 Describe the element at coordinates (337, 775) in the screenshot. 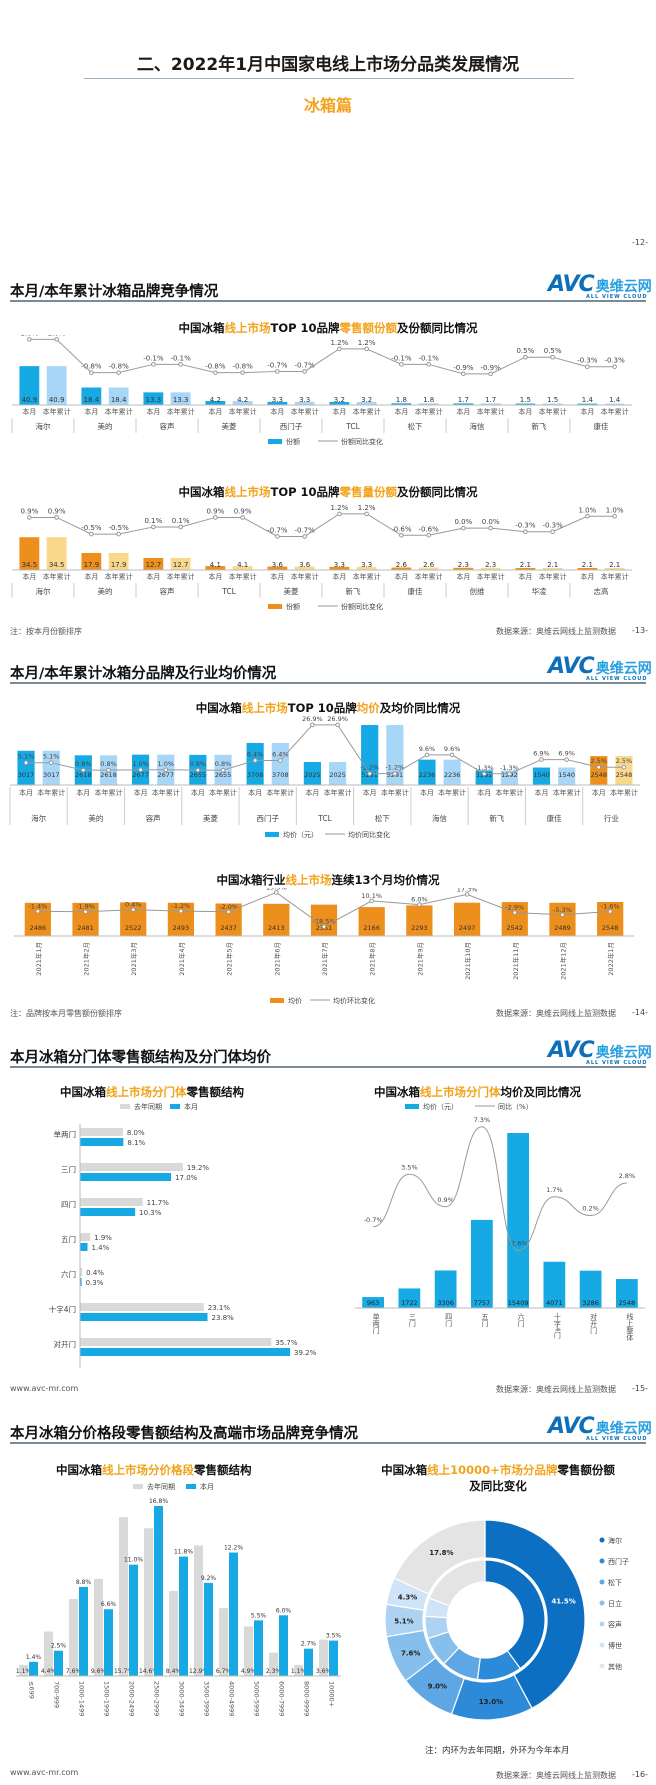

I see `bar-value-label: 2025` at that location.